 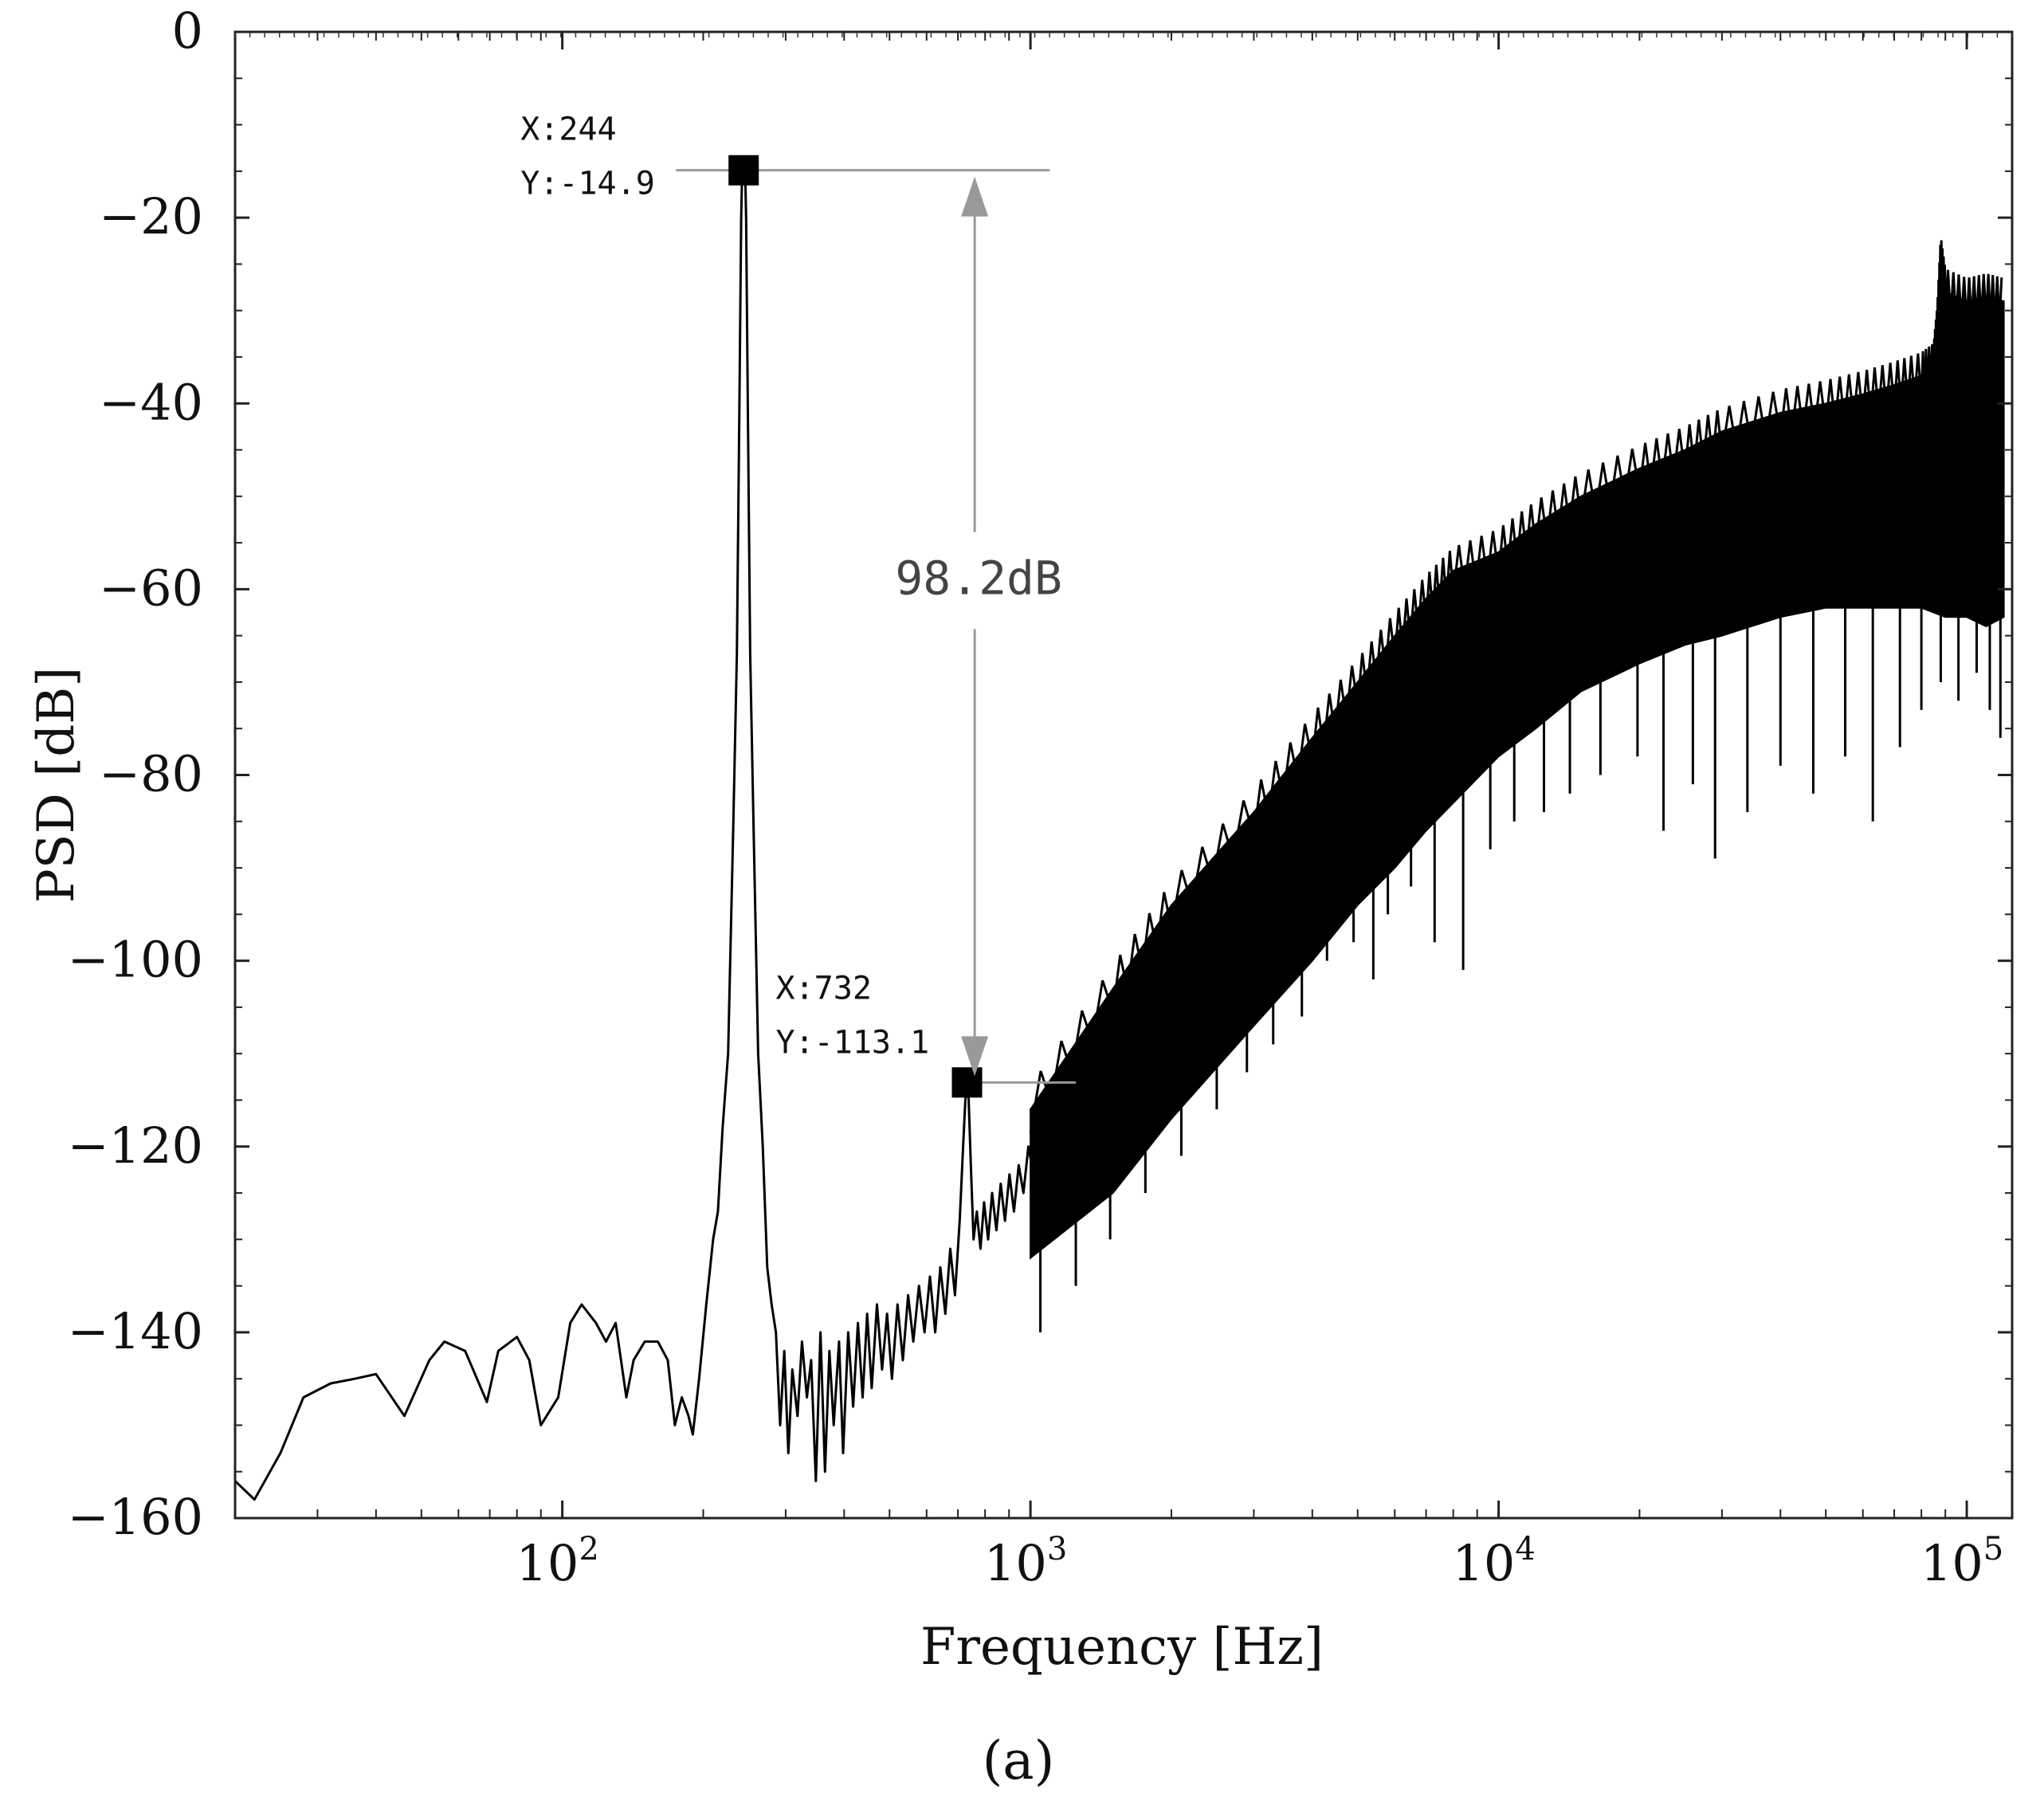 I want to click on x-axis-title: Frequency [Hz], so click(x=1122, y=1647).